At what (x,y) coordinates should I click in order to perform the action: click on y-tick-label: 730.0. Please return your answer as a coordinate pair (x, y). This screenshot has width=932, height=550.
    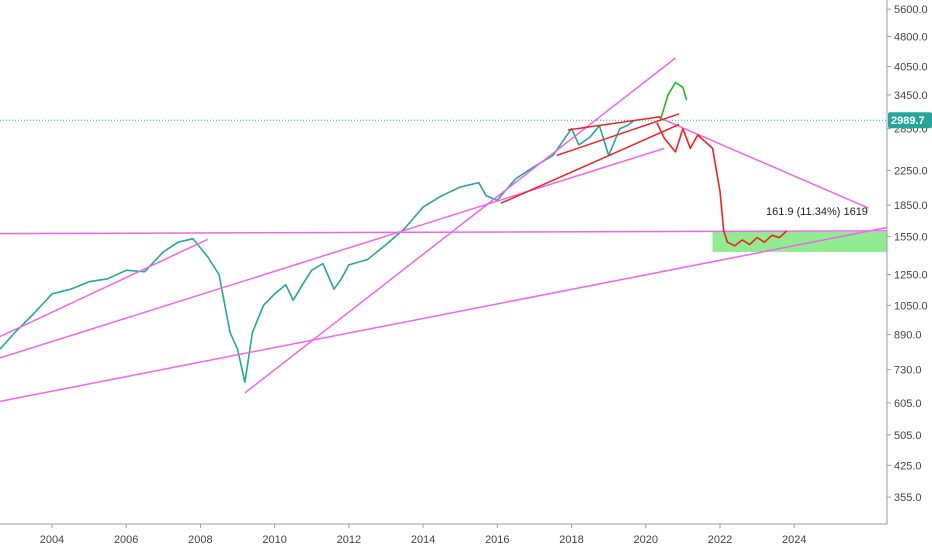
    Looking at the image, I should click on (908, 371).